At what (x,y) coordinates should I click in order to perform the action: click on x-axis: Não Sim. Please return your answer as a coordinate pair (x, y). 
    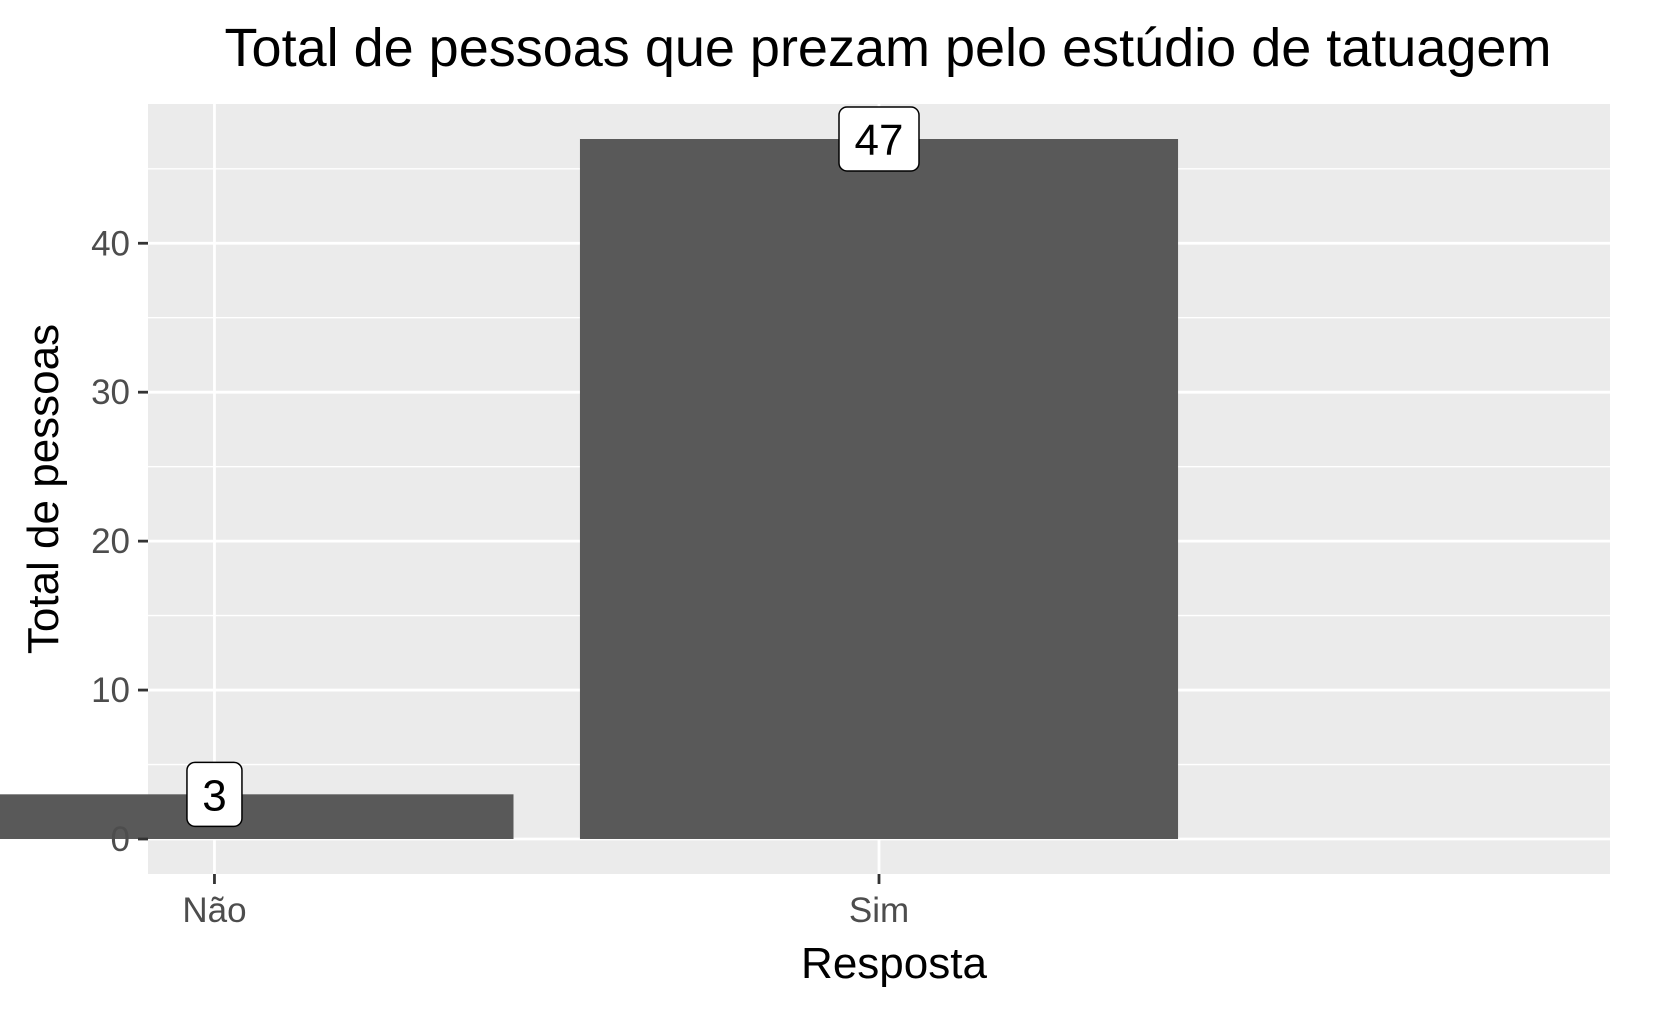
    Looking at the image, I should click on (545, 902).